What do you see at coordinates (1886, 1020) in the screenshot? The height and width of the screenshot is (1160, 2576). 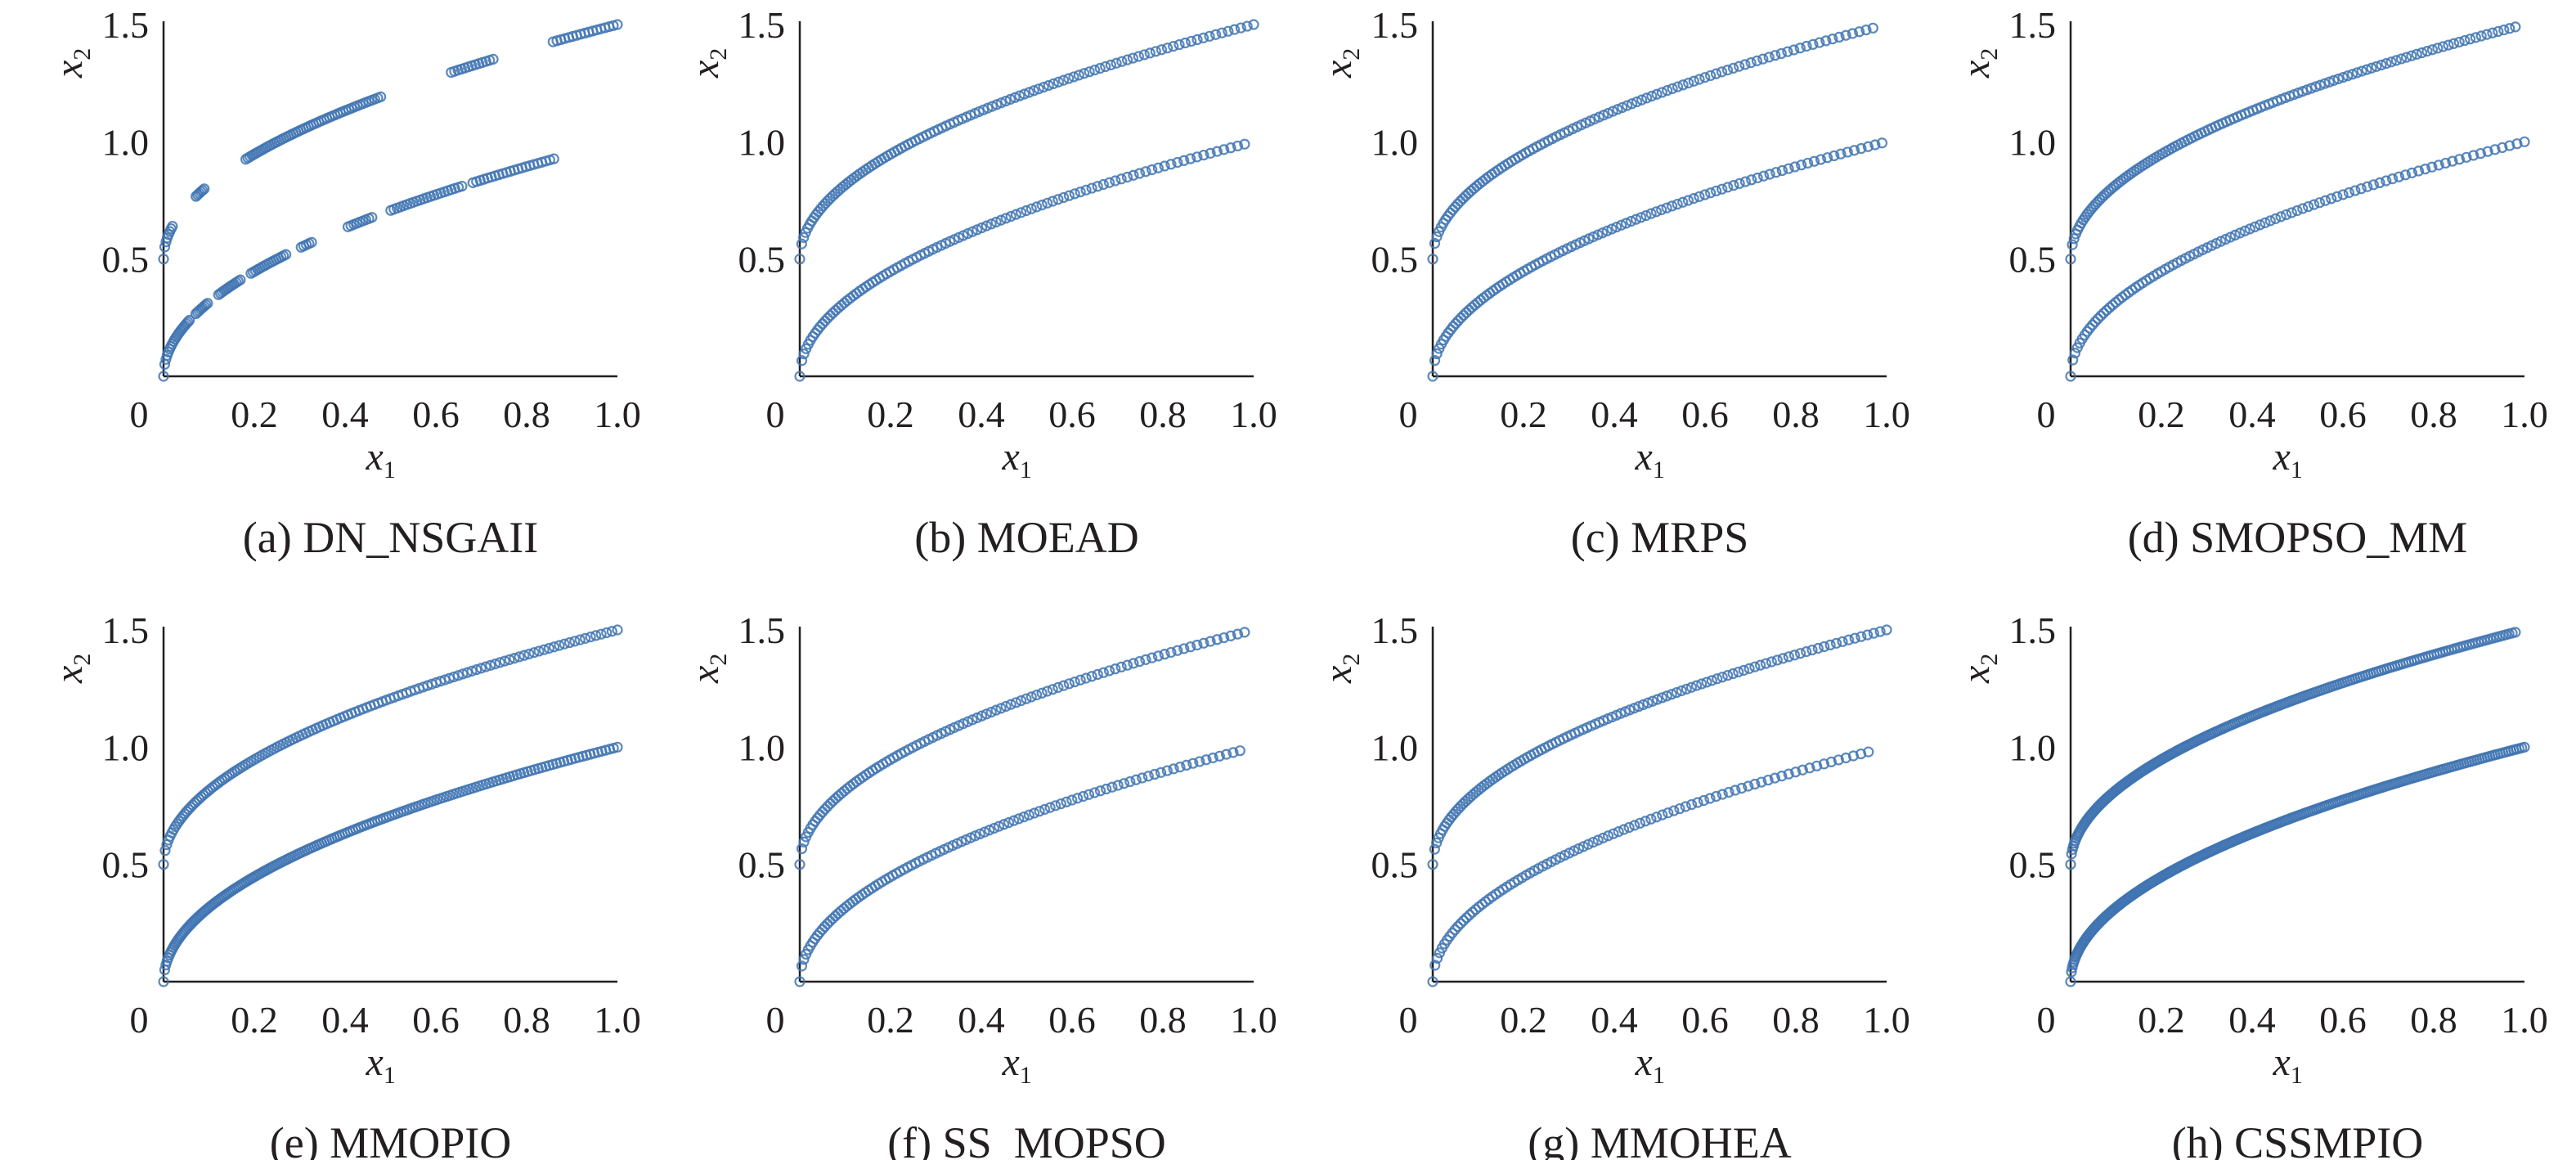 I see `x-tick-label: 1.0` at bounding box center [1886, 1020].